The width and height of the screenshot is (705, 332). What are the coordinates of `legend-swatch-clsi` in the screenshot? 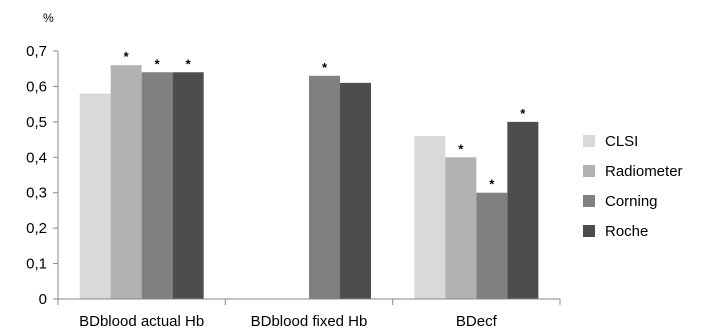 It's located at (589, 141).